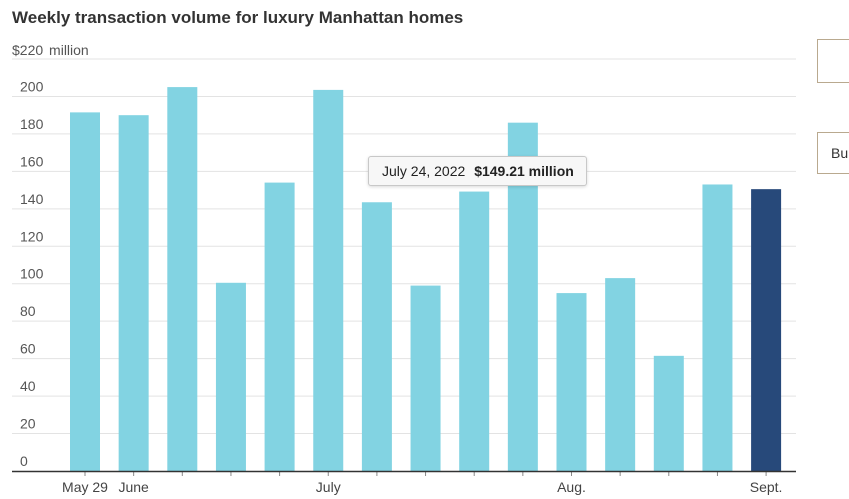  I want to click on y-tick-label: 140, so click(32, 199).